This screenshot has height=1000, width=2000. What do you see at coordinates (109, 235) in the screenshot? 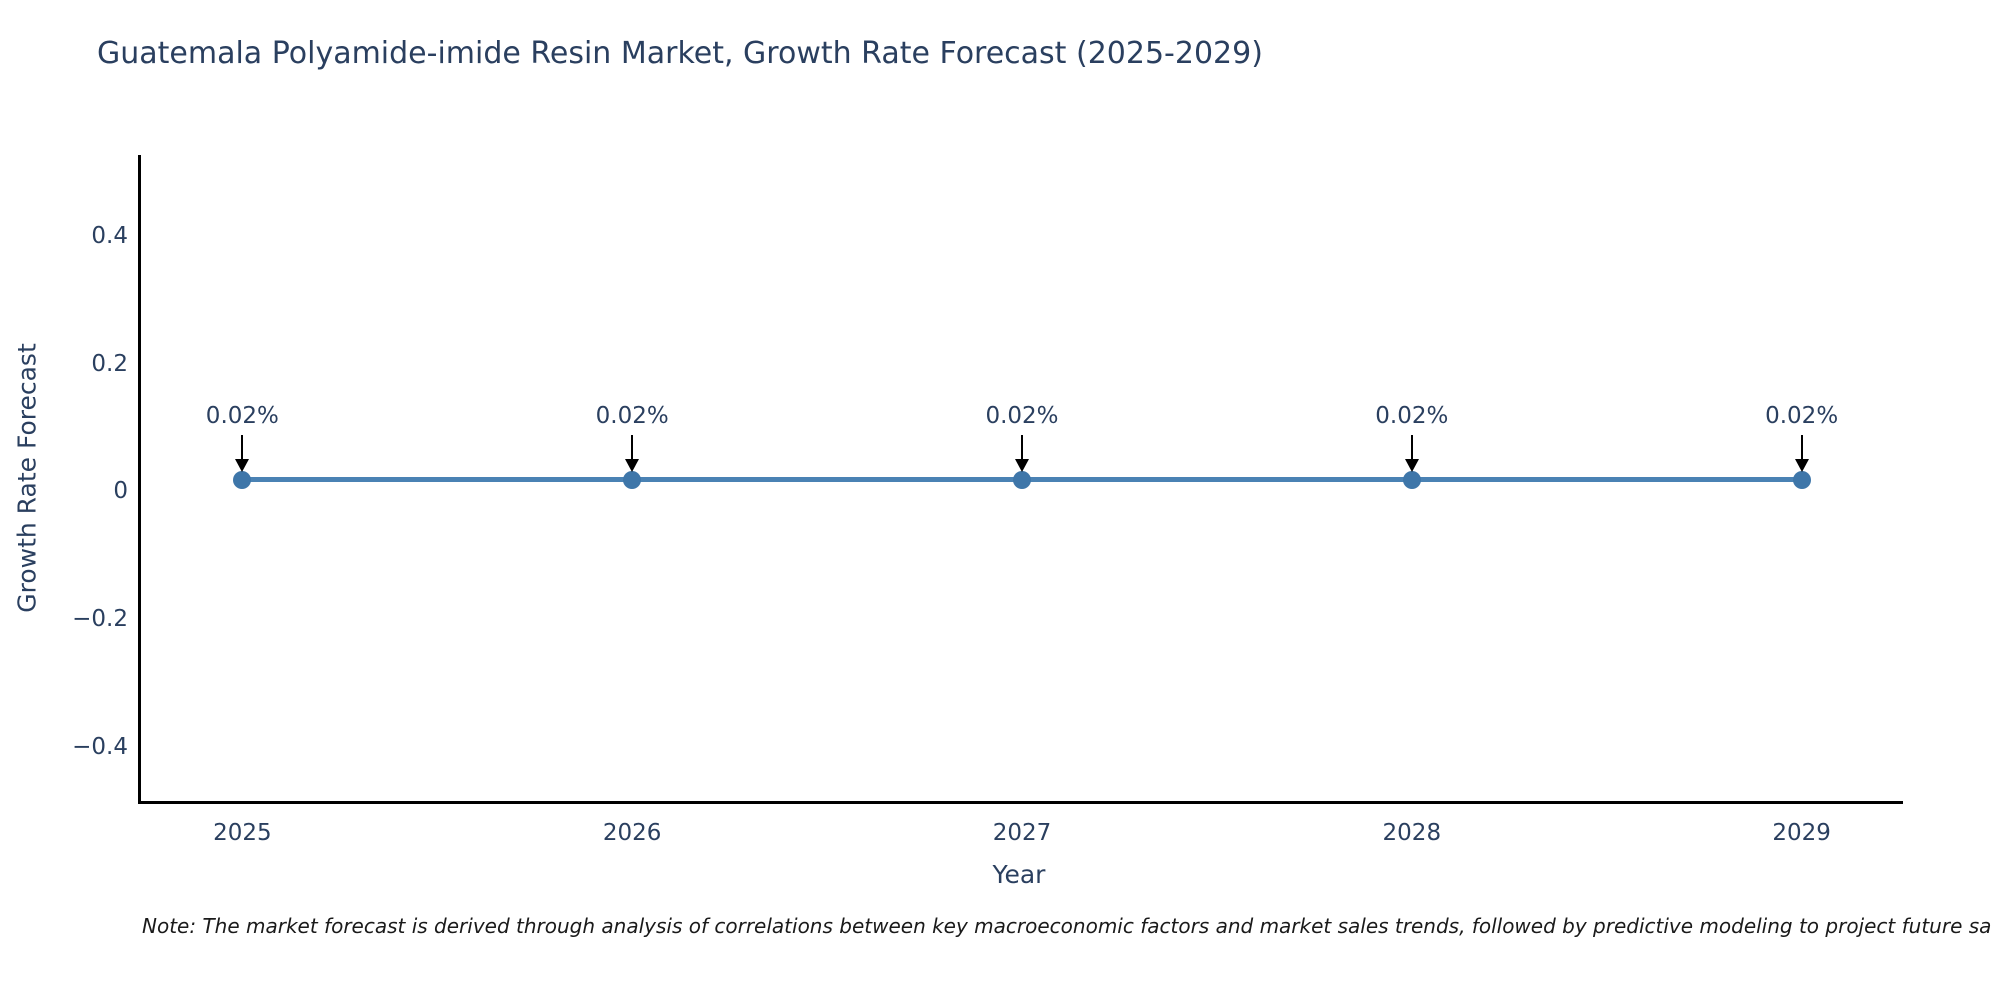
I see `y-tick-label: 0.4` at bounding box center [109, 235].